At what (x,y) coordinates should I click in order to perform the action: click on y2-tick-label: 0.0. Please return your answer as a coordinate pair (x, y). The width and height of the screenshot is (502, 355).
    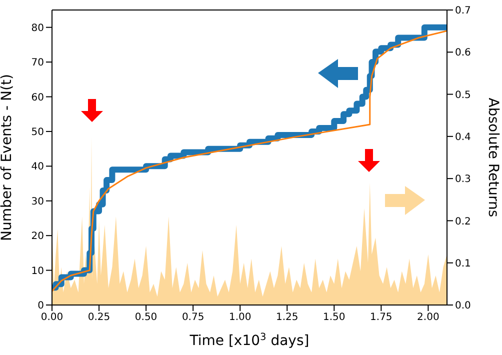
    Looking at the image, I should click on (463, 306).